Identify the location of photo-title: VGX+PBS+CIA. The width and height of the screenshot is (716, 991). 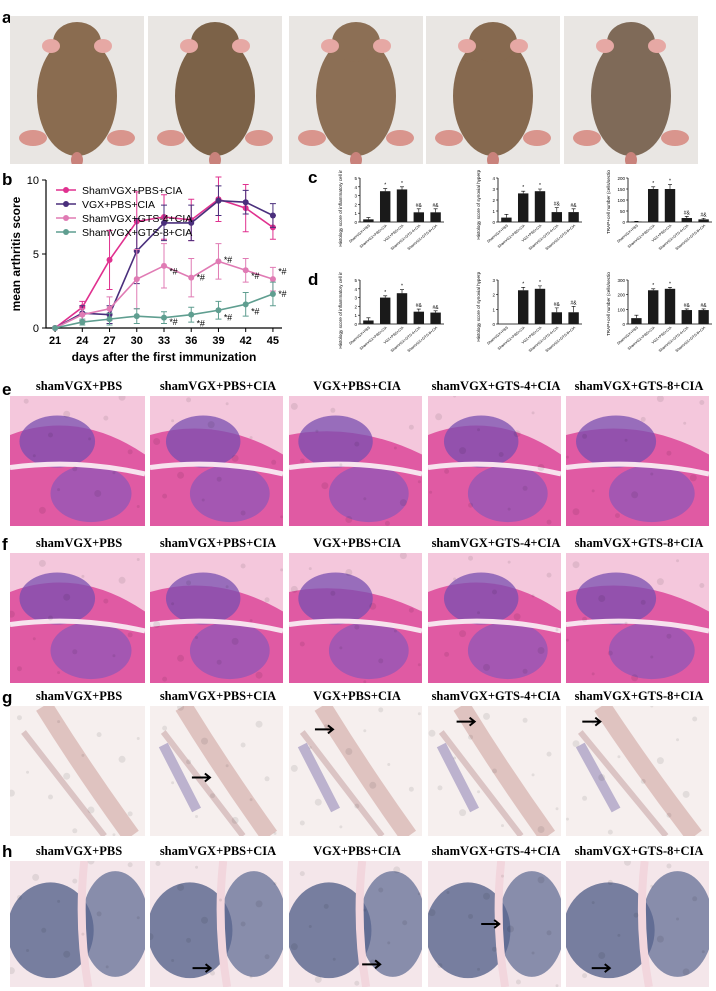
(359, 7).